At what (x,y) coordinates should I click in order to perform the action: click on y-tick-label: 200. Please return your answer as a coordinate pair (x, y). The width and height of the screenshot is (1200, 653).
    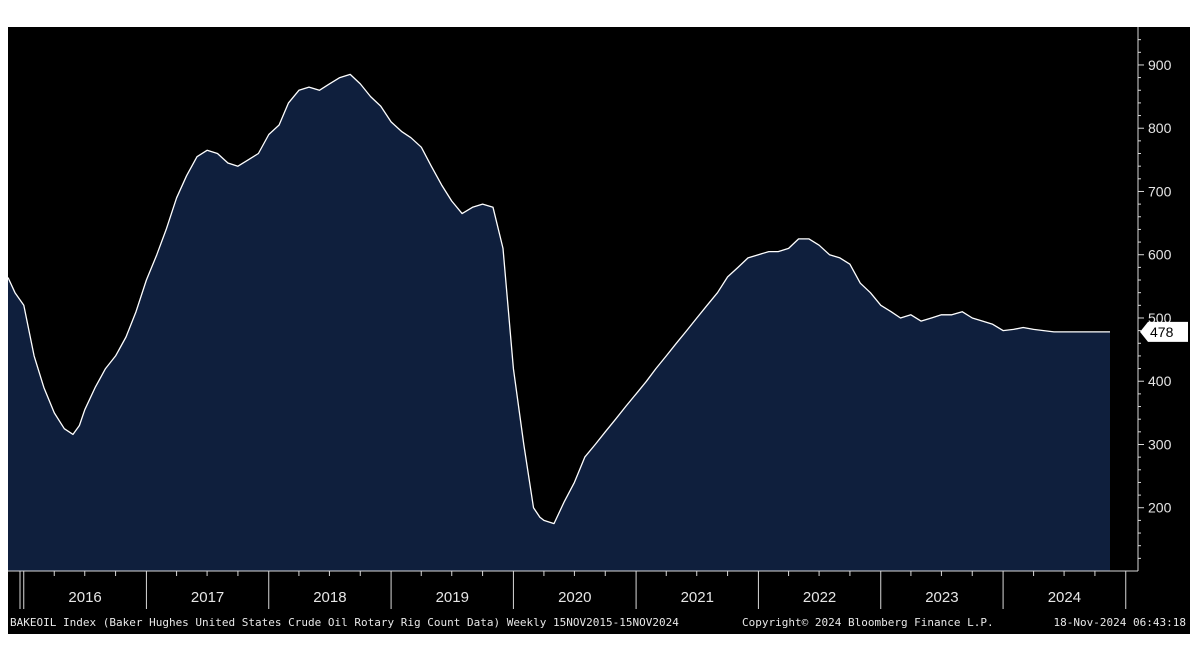
    Looking at the image, I should click on (1160, 508).